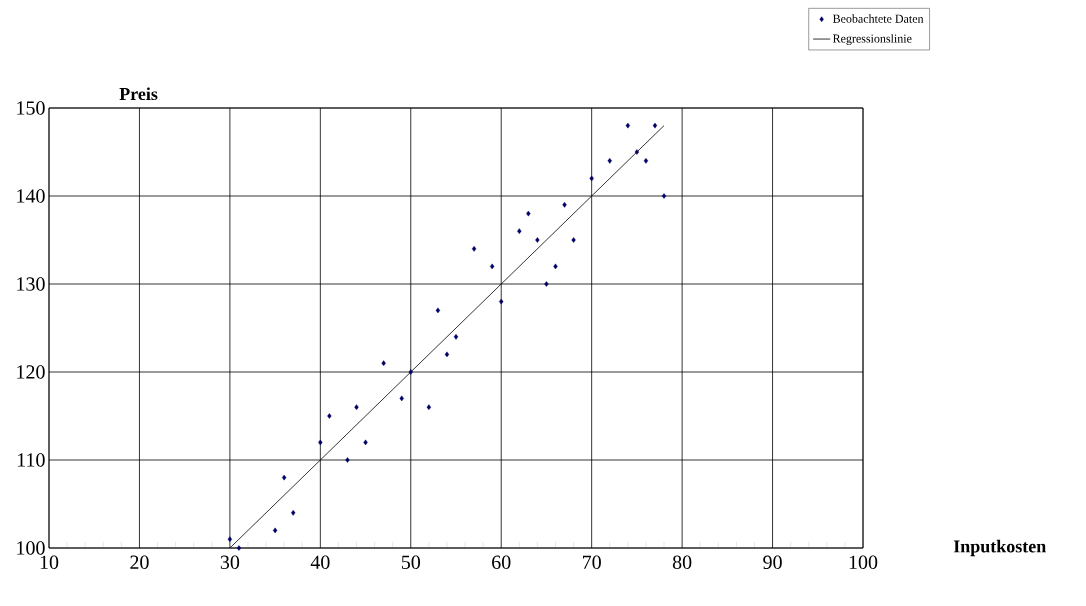 Image resolution: width=1086 pixels, height=606 pixels. Describe the element at coordinates (31, 460) in the screenshot. I see `y-tick-label: 110` at that location.